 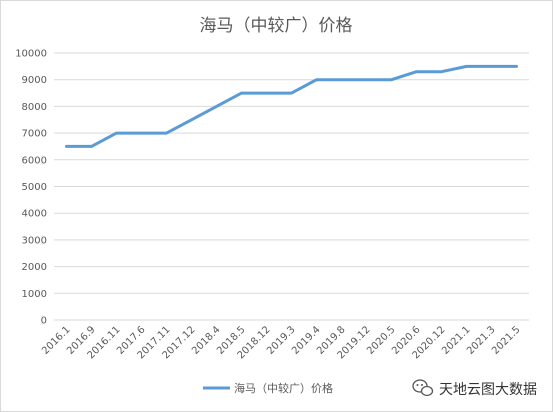 I want to click on chart-title: 海马（中较广）价格, so click(x=276, y=26).